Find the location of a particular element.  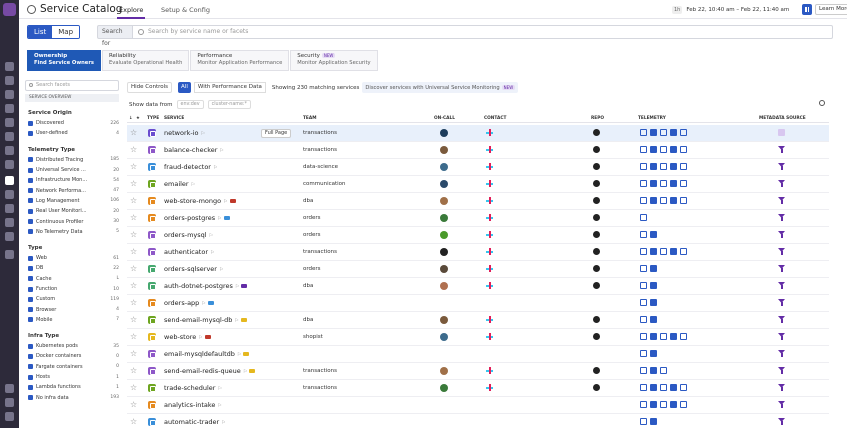

table-row: ☆ automatic-trader ⚐ is located at coordinates (478, 421).